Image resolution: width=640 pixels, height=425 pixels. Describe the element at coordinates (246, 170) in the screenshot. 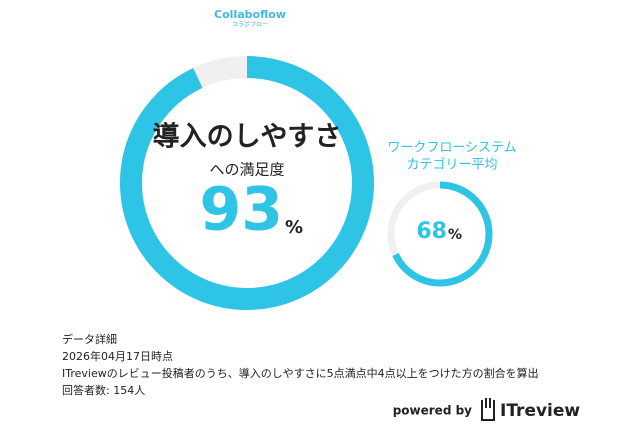

I see `donut-subtitle: への満足度` at that location.